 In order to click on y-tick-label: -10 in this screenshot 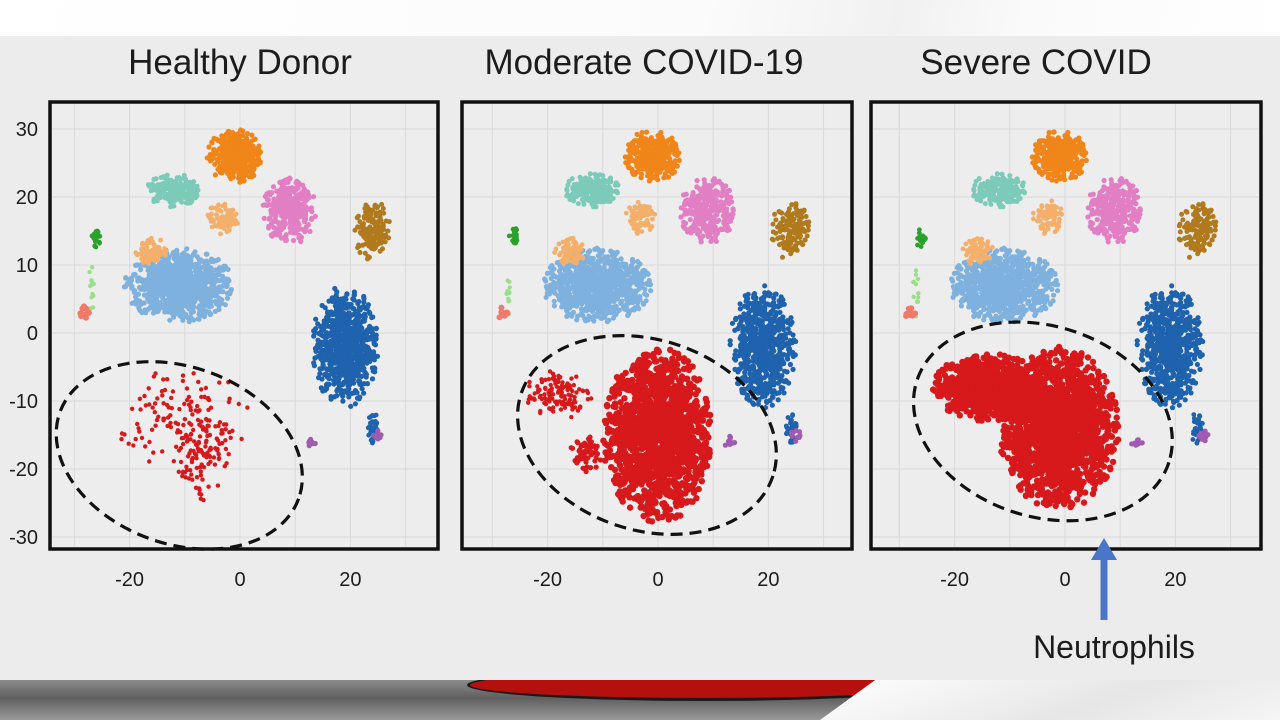, I will do `click(23, 402)`.